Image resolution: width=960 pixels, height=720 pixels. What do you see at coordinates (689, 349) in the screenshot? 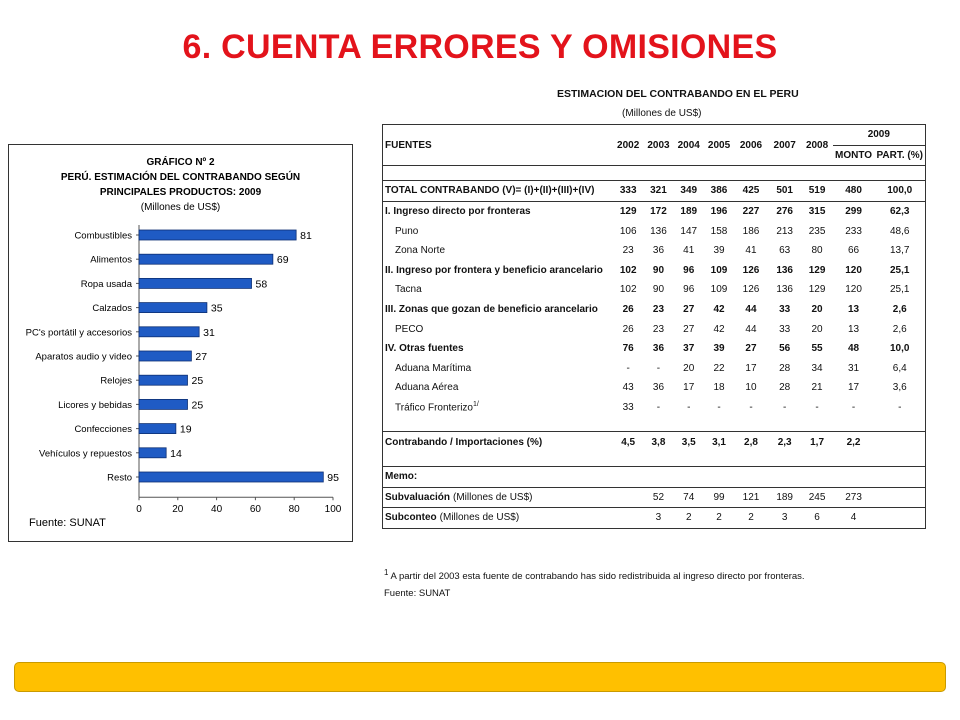
I see `table-cell: 37` at bounding box center [689, 349].